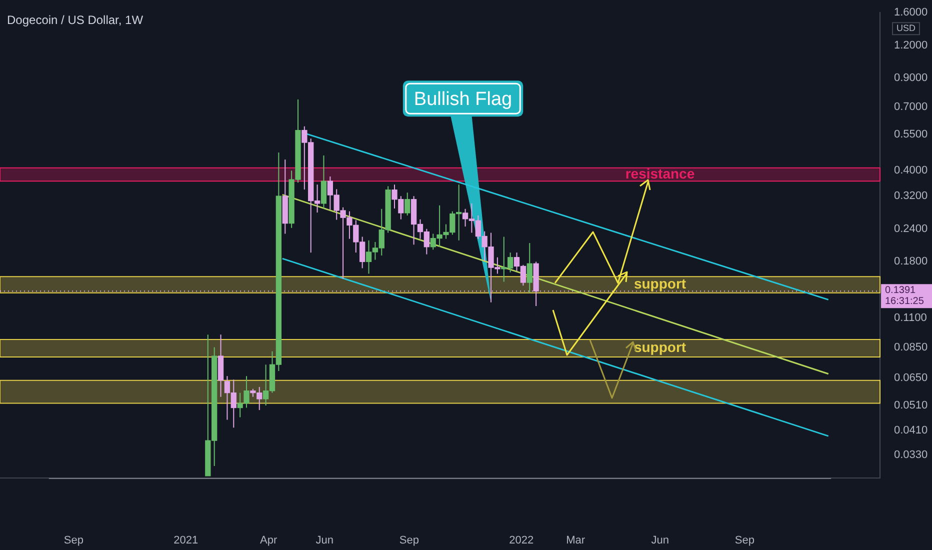 The image size is (932, 550). What do you see at coordinates (900, 290) in the screenshot?
I see `ref-line-label: 0.1391` at bounding box center [900, 290].